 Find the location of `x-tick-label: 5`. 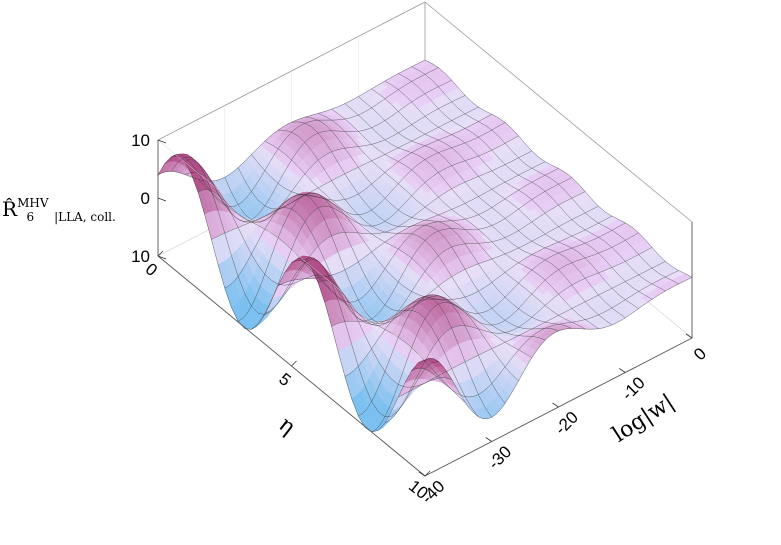

x-tick-label: 5 is located at coordinates (284, 379).